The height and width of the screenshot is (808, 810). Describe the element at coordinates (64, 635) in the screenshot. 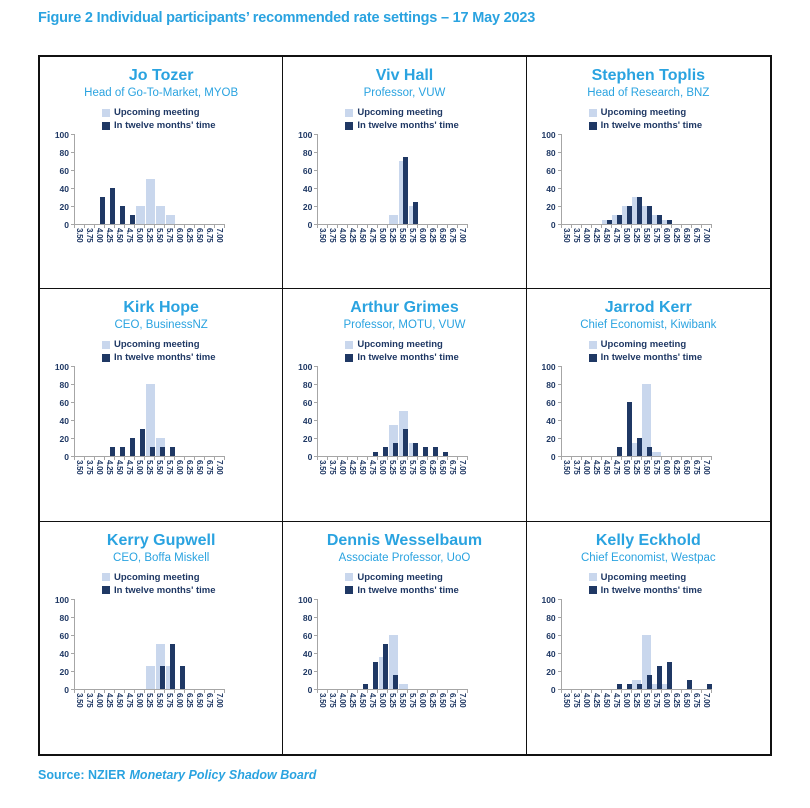

I see `y-tick-label: 60` at that location.